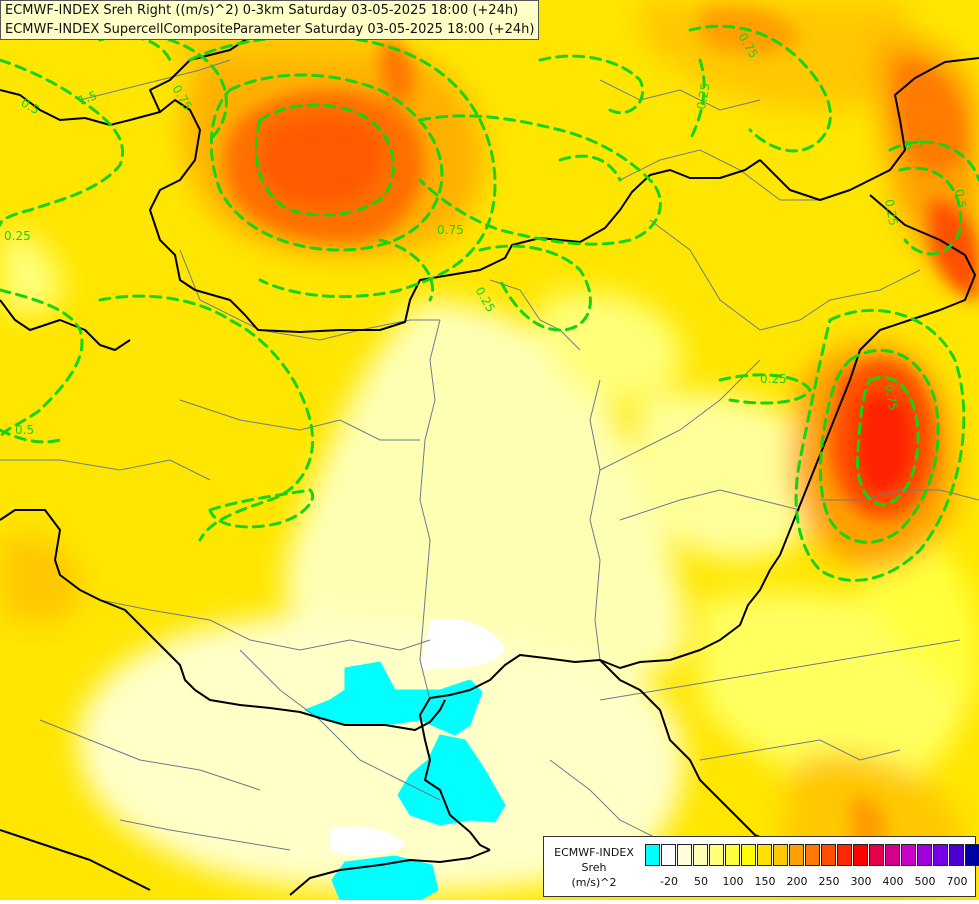 Image resolution: width=979 pixels, height=904 pixels. I want to click on contour-label: 1.5, so click(87, 98).